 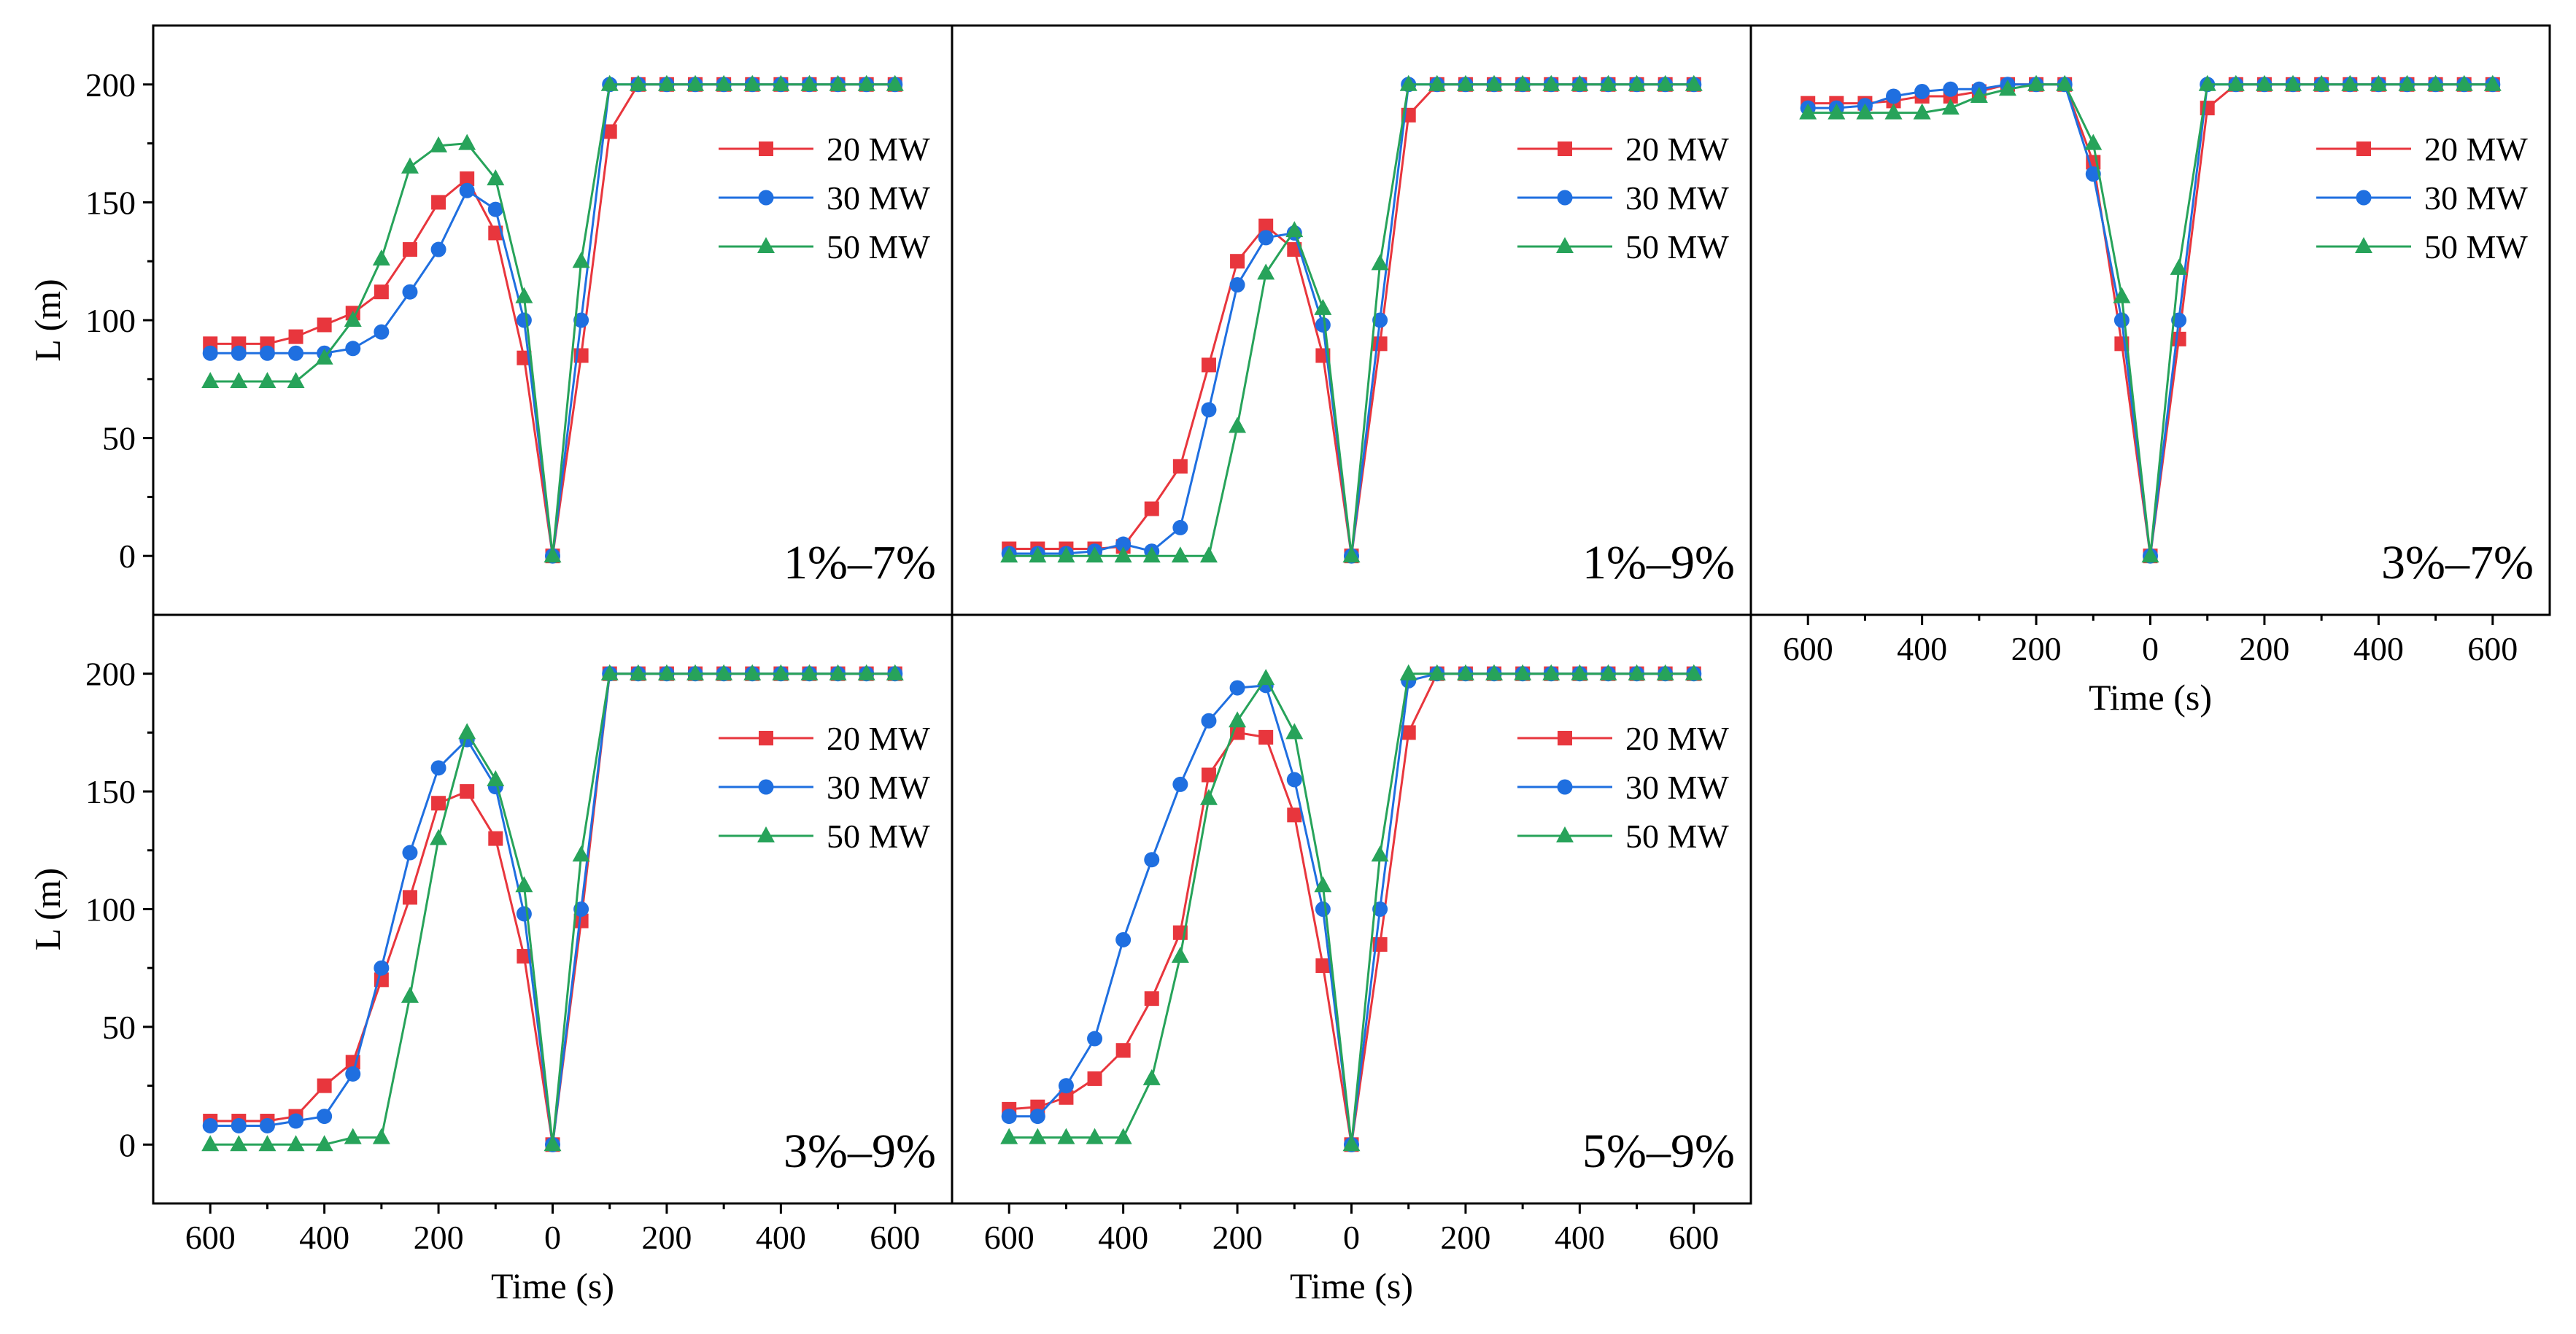 I want to click on panel-label: 5%–9%, so click(x=1658, y=1151).